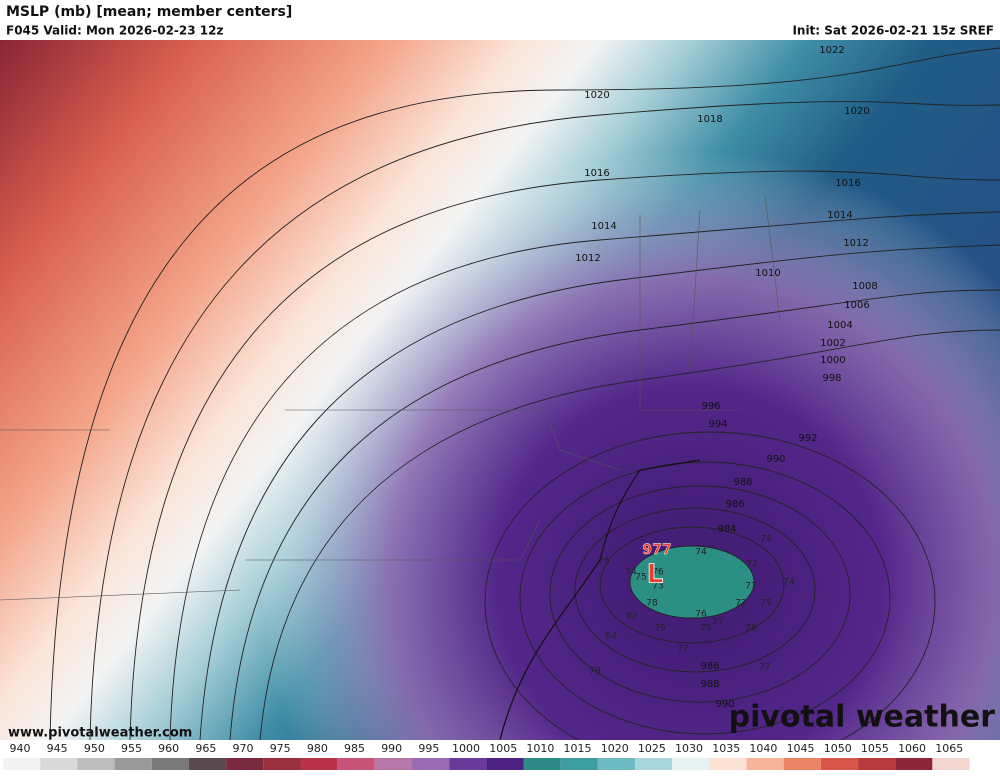  What do you see at coordinates (832, 343) in the screenshot?
I see `contour-label: 1002` at bounding box center [832, 343].